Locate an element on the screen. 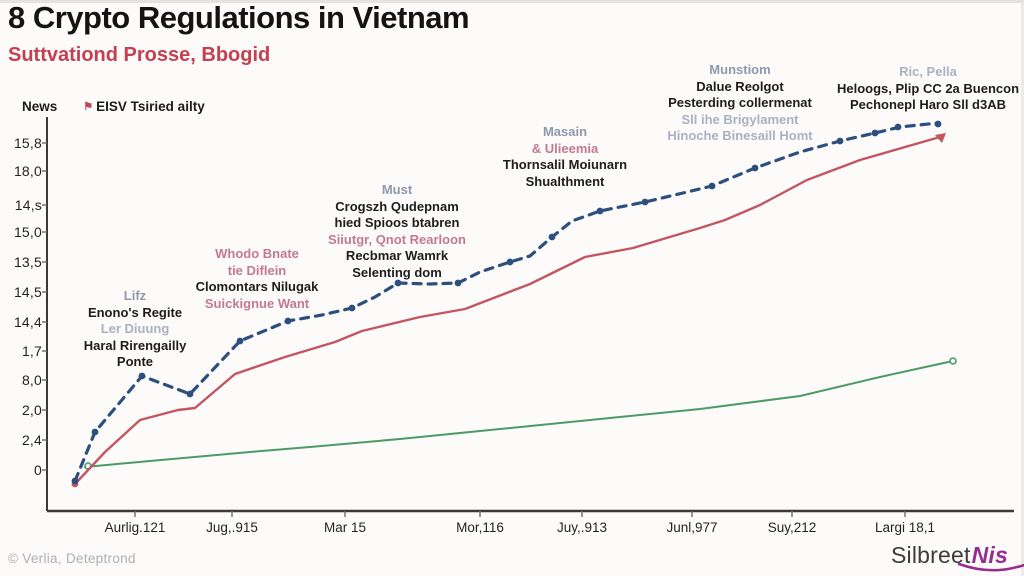 This screenshot has height=576, width=1024. annotation-line: Selenting dom is located at coordinates (397, 272).